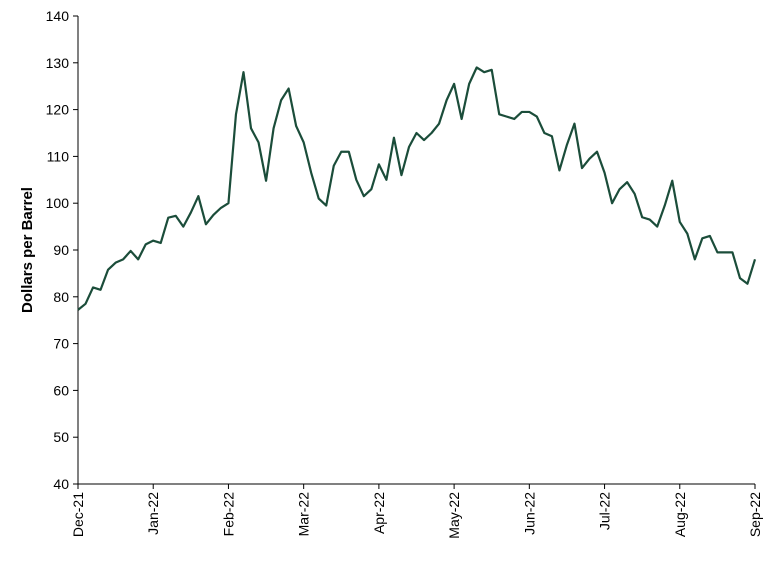 The image size is (770, 563). Describe the element at coordinates (755, 514) in the screenshot. I see `x-tick-label: Sep-22` at that location.